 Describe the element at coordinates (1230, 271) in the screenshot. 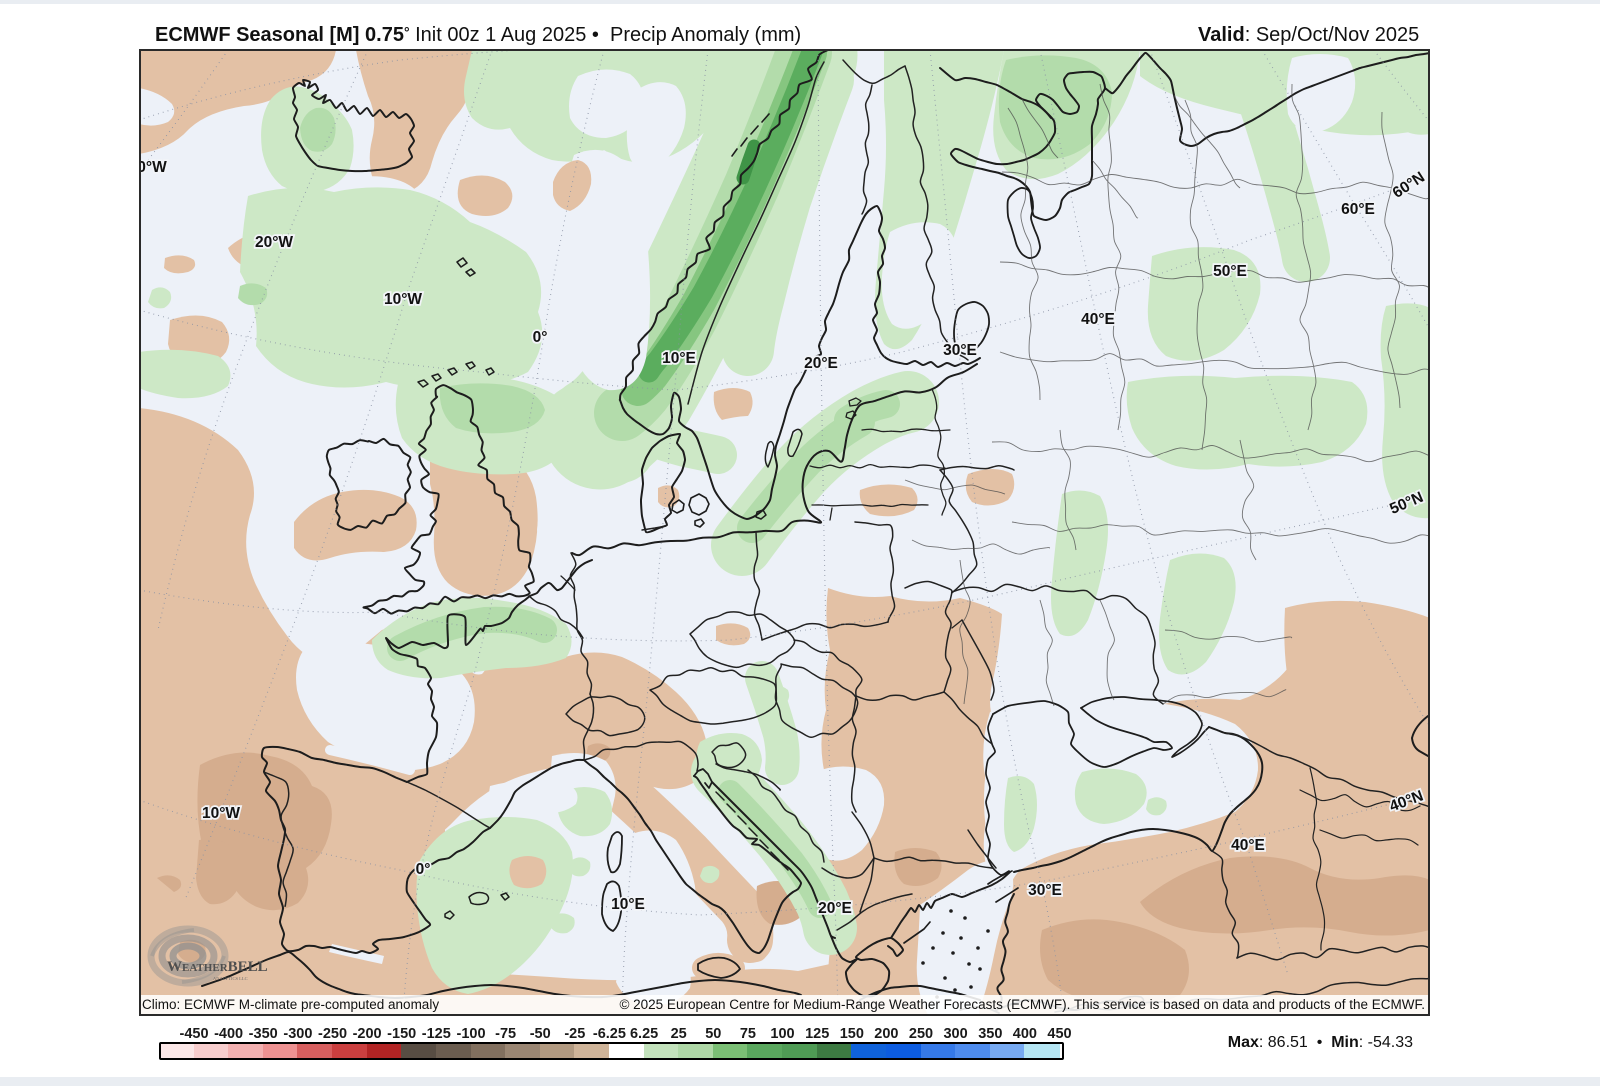

I see `svg-text: 50°E` at that location.